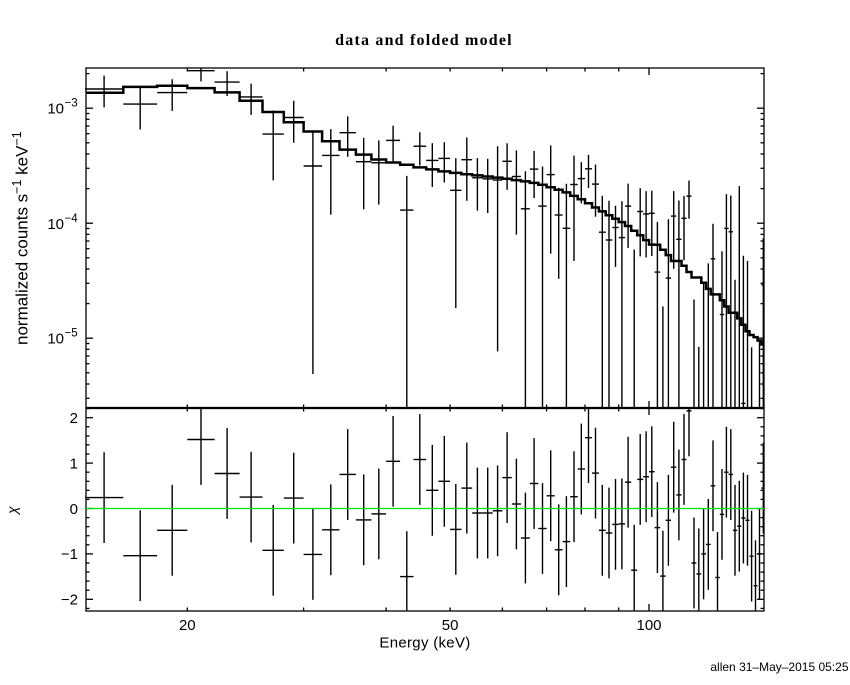 The height and width of the screenshot is (685, 850). Describe the element at coordinates (424, 40) in the screenshot. I see `svg-text: data and folded model` at that location.